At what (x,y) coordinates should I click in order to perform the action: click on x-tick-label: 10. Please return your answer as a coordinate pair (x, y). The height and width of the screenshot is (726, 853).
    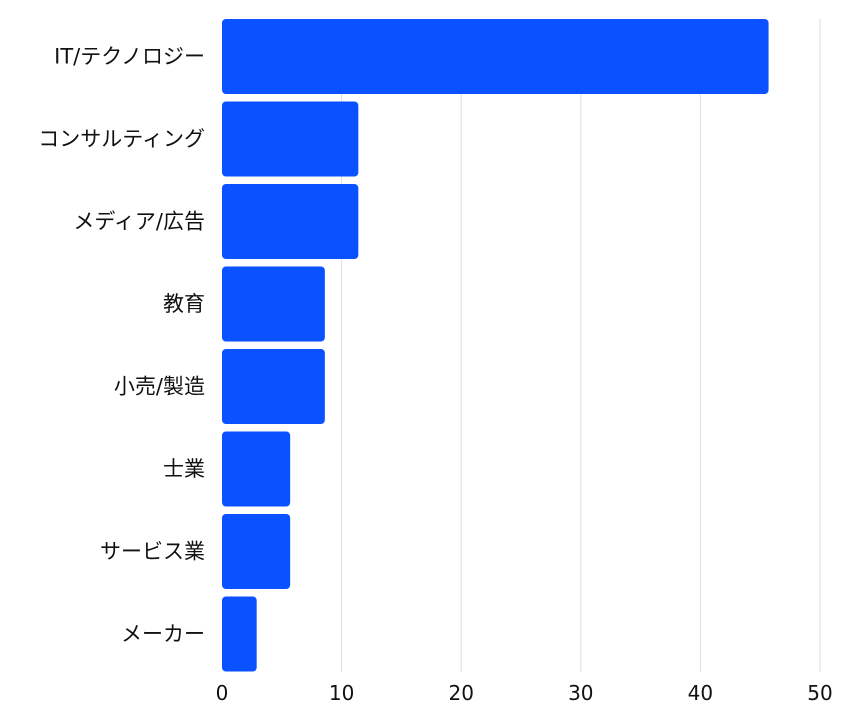
    Looking at the image, I should click on (341, 693).